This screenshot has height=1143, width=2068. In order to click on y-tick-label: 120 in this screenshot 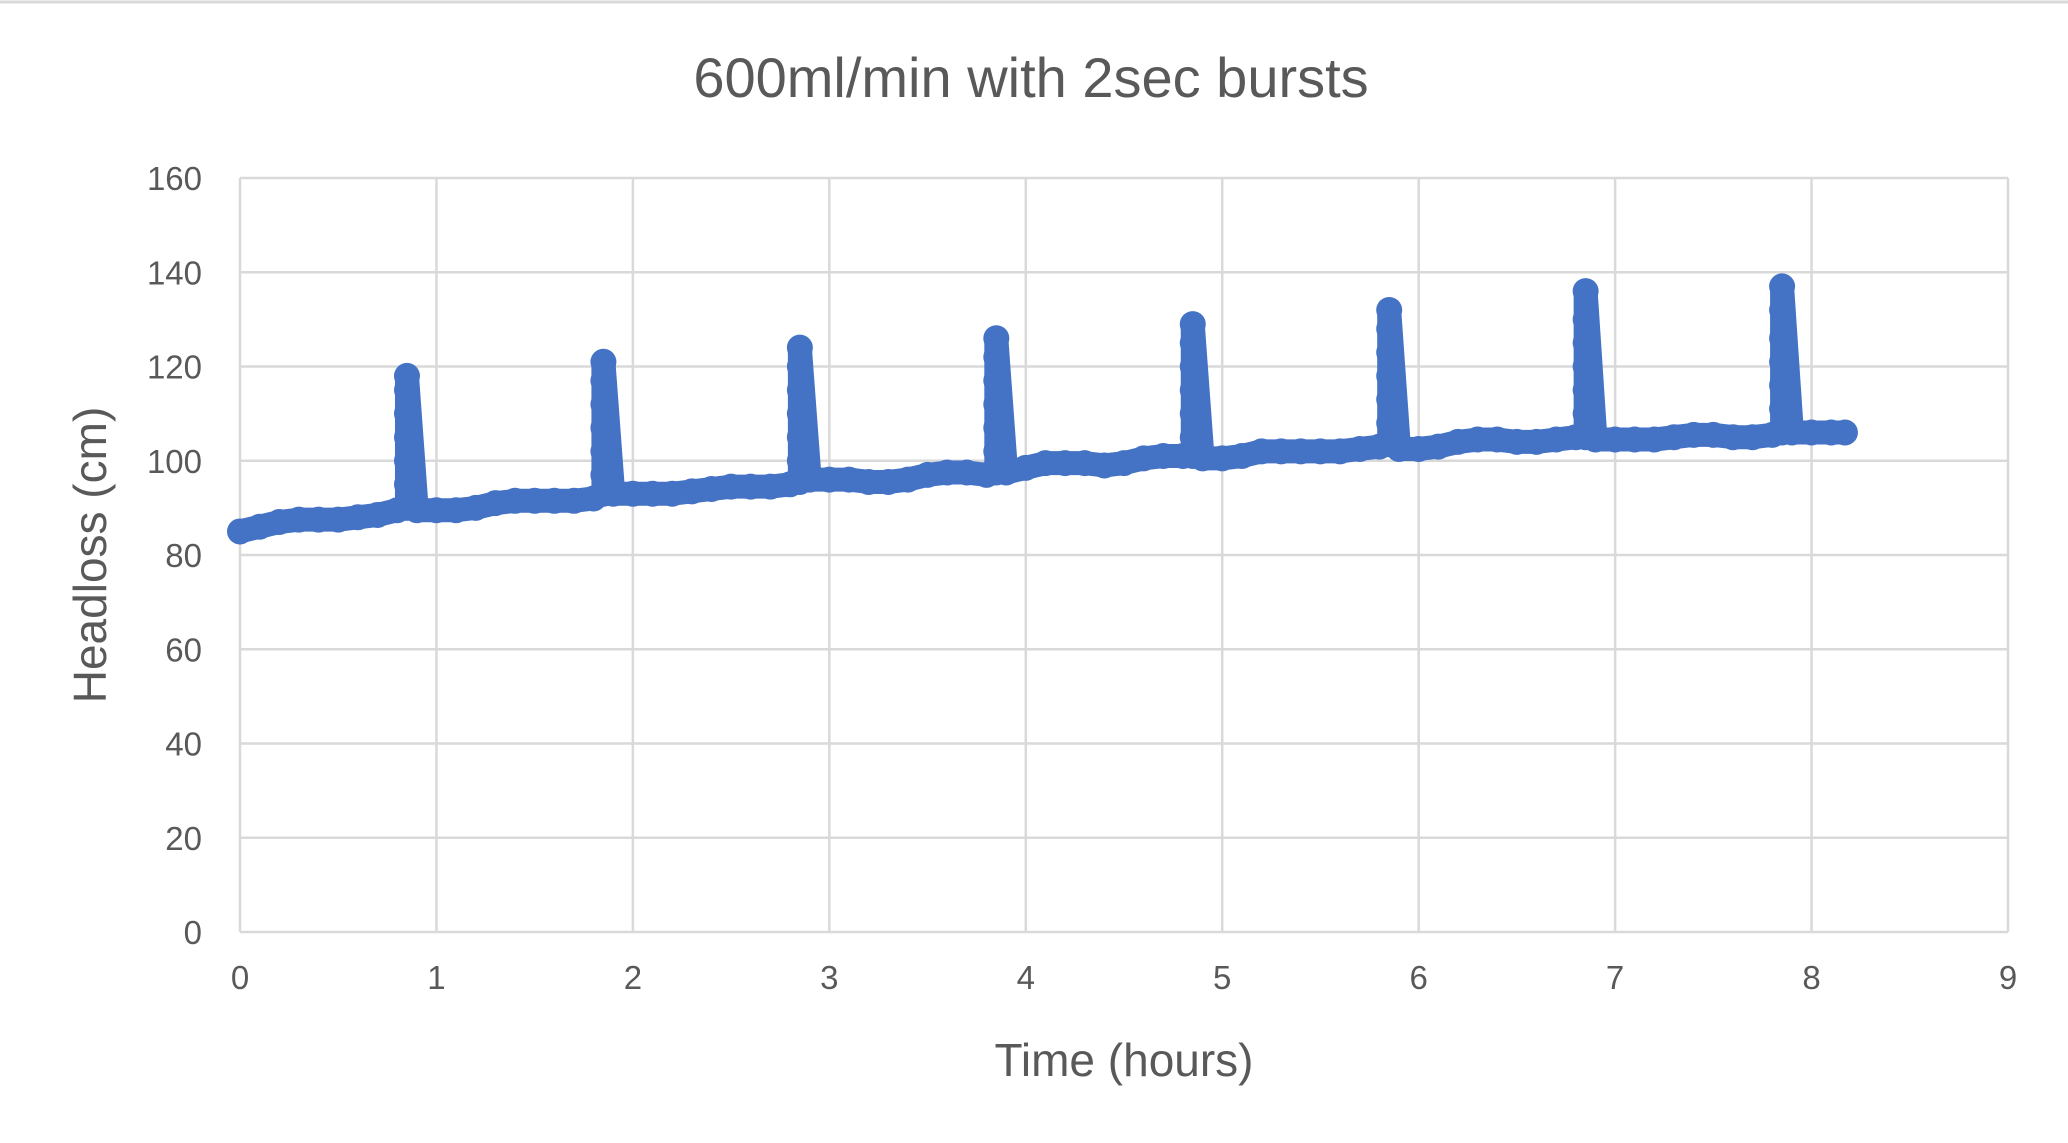, I will do `click(174, 367)`.